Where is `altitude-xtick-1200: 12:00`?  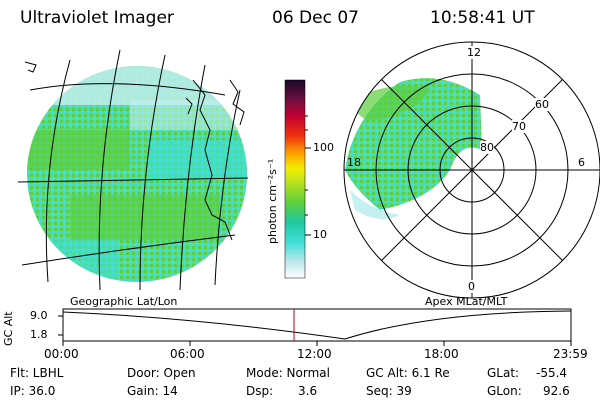 altitude-xtick-1200: 12:00 is located at coordinates (314, 354).